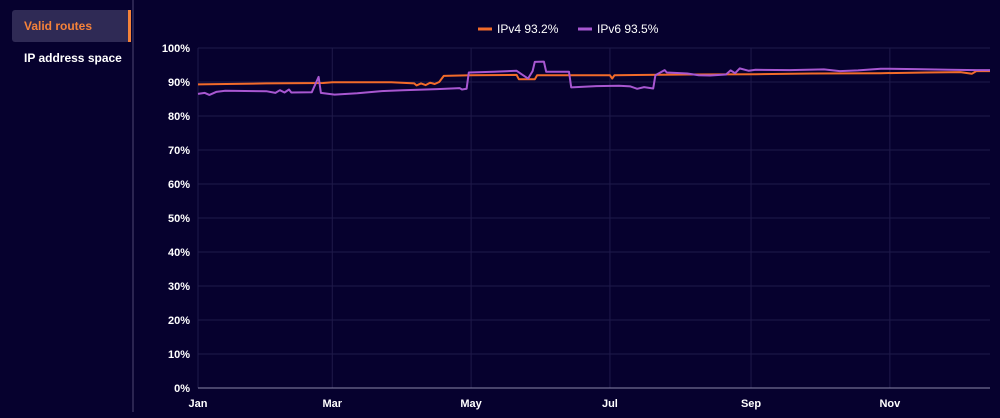 This screenshot has height=418, width=1000. I want to click on y-axis: 0% 10% 20% 30% 40% 50% 60% 70% 80% 90% 100%, so click(176, 219).